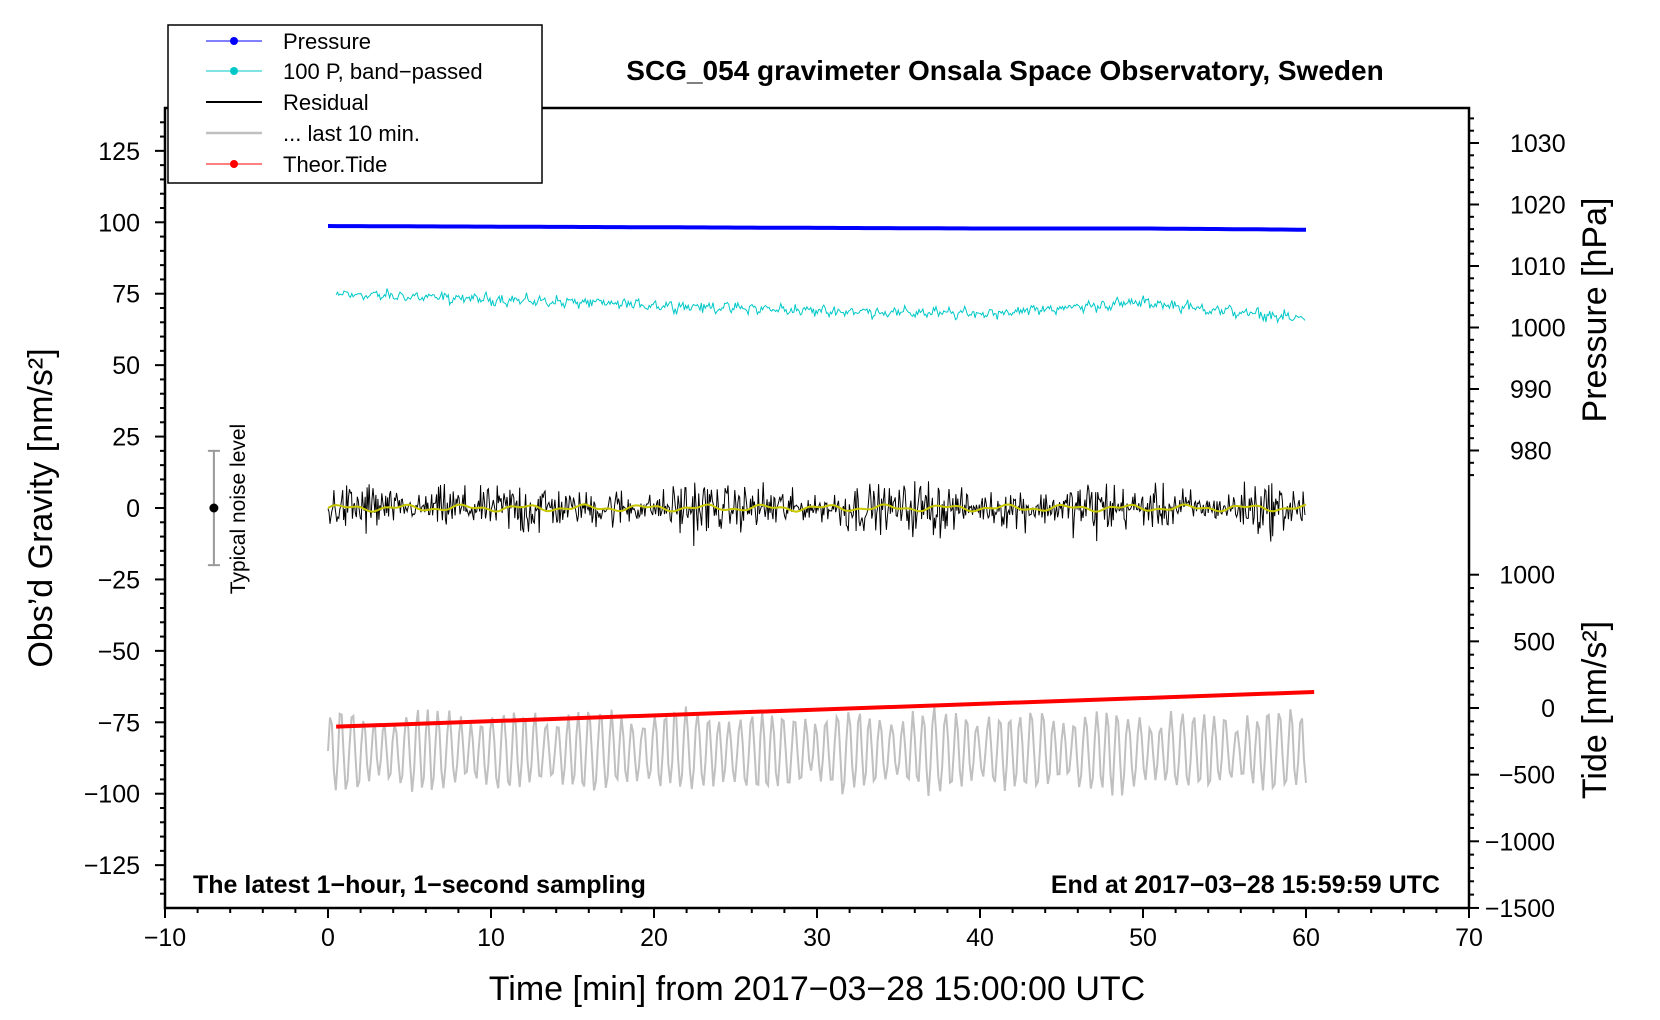 The height and width of the screenshot is (1020, 1660). Describe the element at coordinates (238, 509) in the screenshot. I see `noise-bar-label: Typical noise level` at that location.